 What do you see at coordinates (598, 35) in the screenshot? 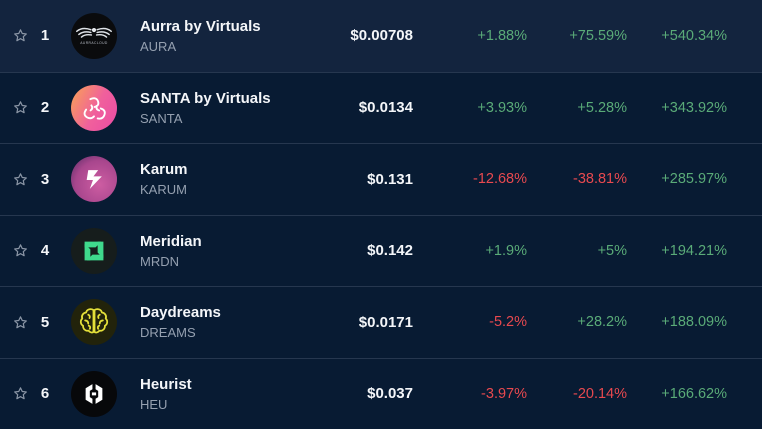
I see `change-col-2: +75.59%` at bounding box center [598, 35].